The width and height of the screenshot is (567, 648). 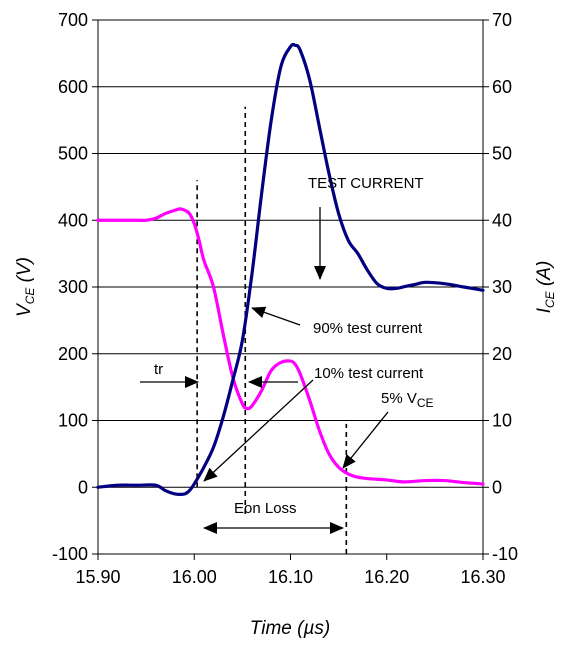 I want to click on y-left-axis-title: VCE (V), so click(x=25, y=287).